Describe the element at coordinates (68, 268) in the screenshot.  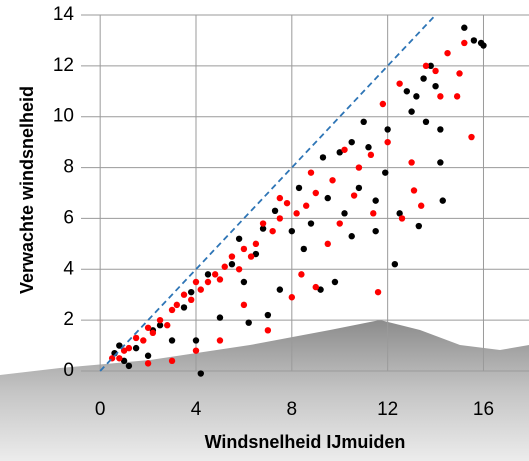
I see `y-tick-label: 4` at that location.